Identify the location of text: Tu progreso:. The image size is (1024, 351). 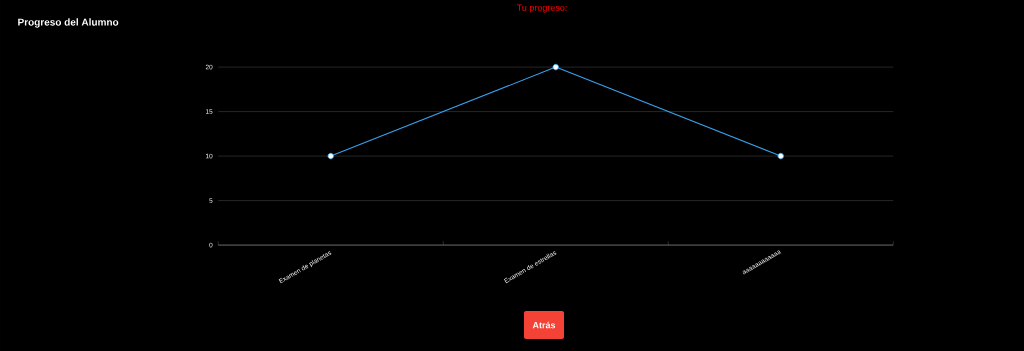
(541, 8).